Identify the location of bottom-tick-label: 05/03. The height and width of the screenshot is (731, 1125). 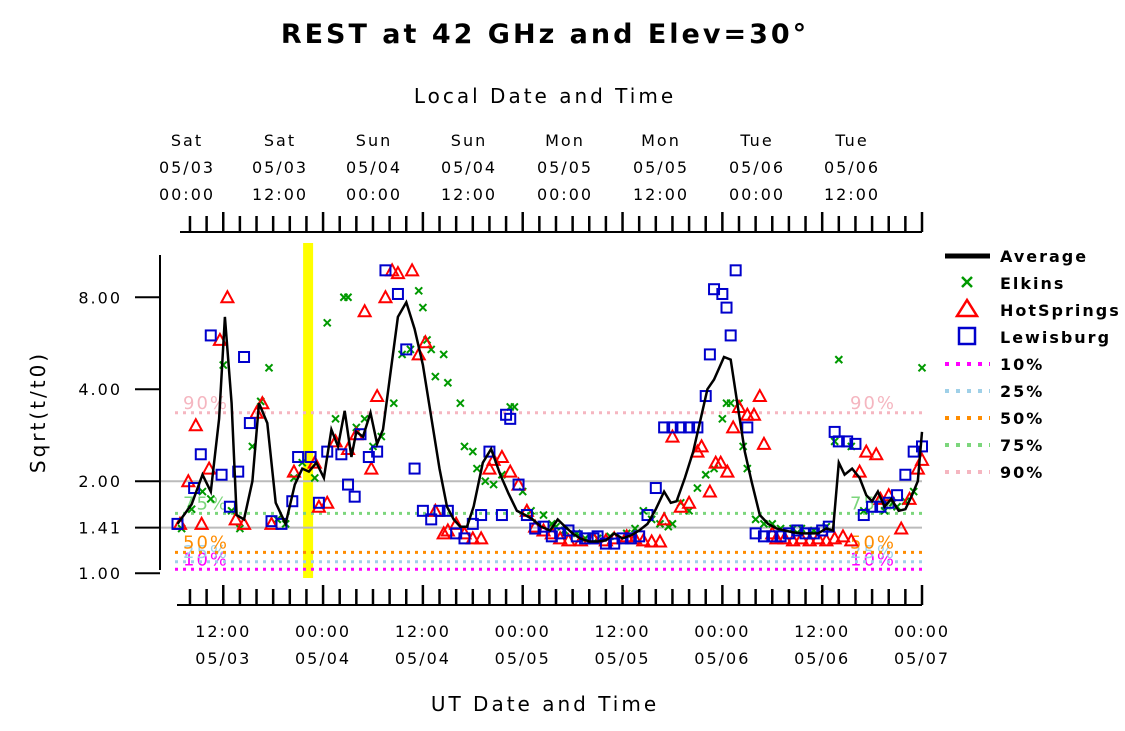
(223, 658).